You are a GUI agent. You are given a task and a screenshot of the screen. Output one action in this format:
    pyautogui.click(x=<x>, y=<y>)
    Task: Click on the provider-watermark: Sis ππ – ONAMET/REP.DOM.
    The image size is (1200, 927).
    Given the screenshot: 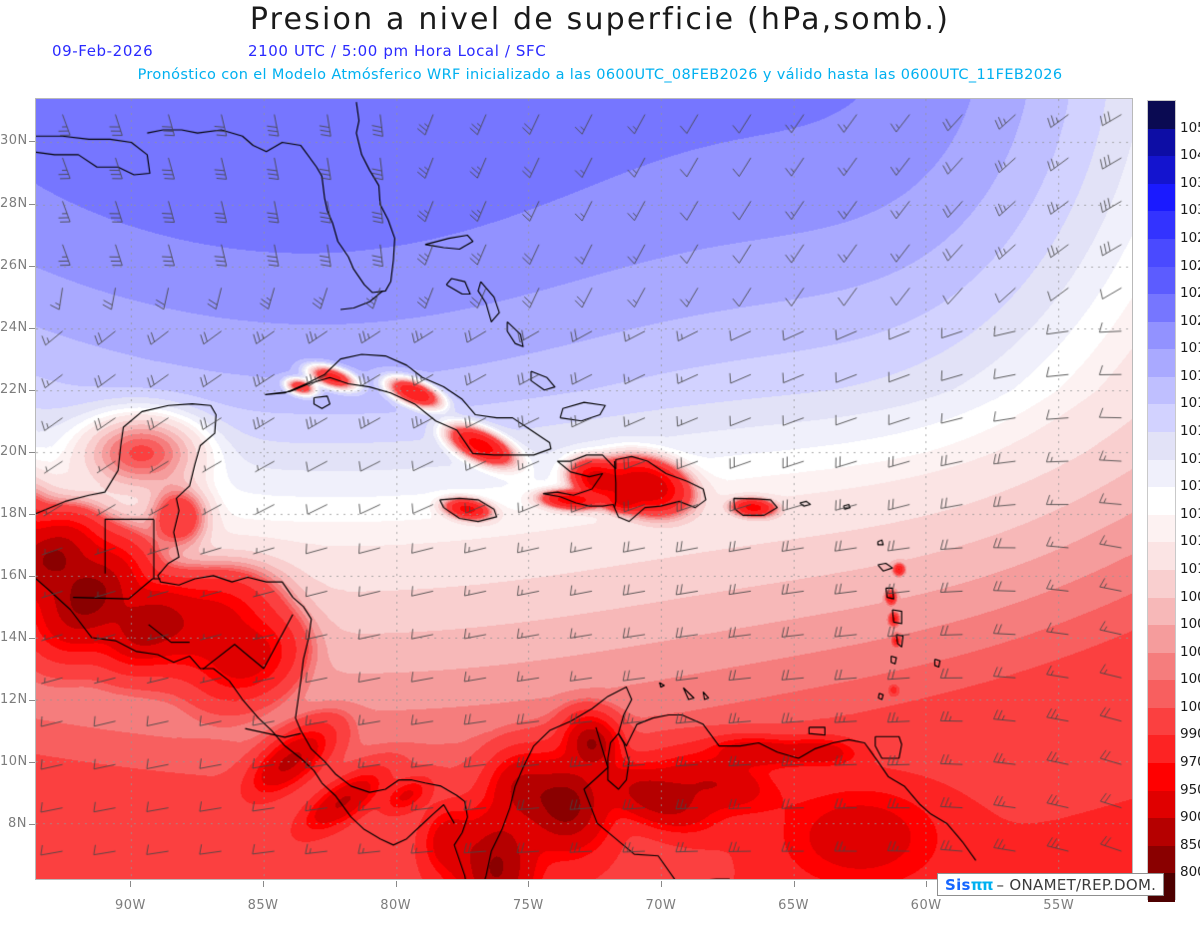 What is the action you would take?
    pyautogui.click(x=1051, y=884)
    